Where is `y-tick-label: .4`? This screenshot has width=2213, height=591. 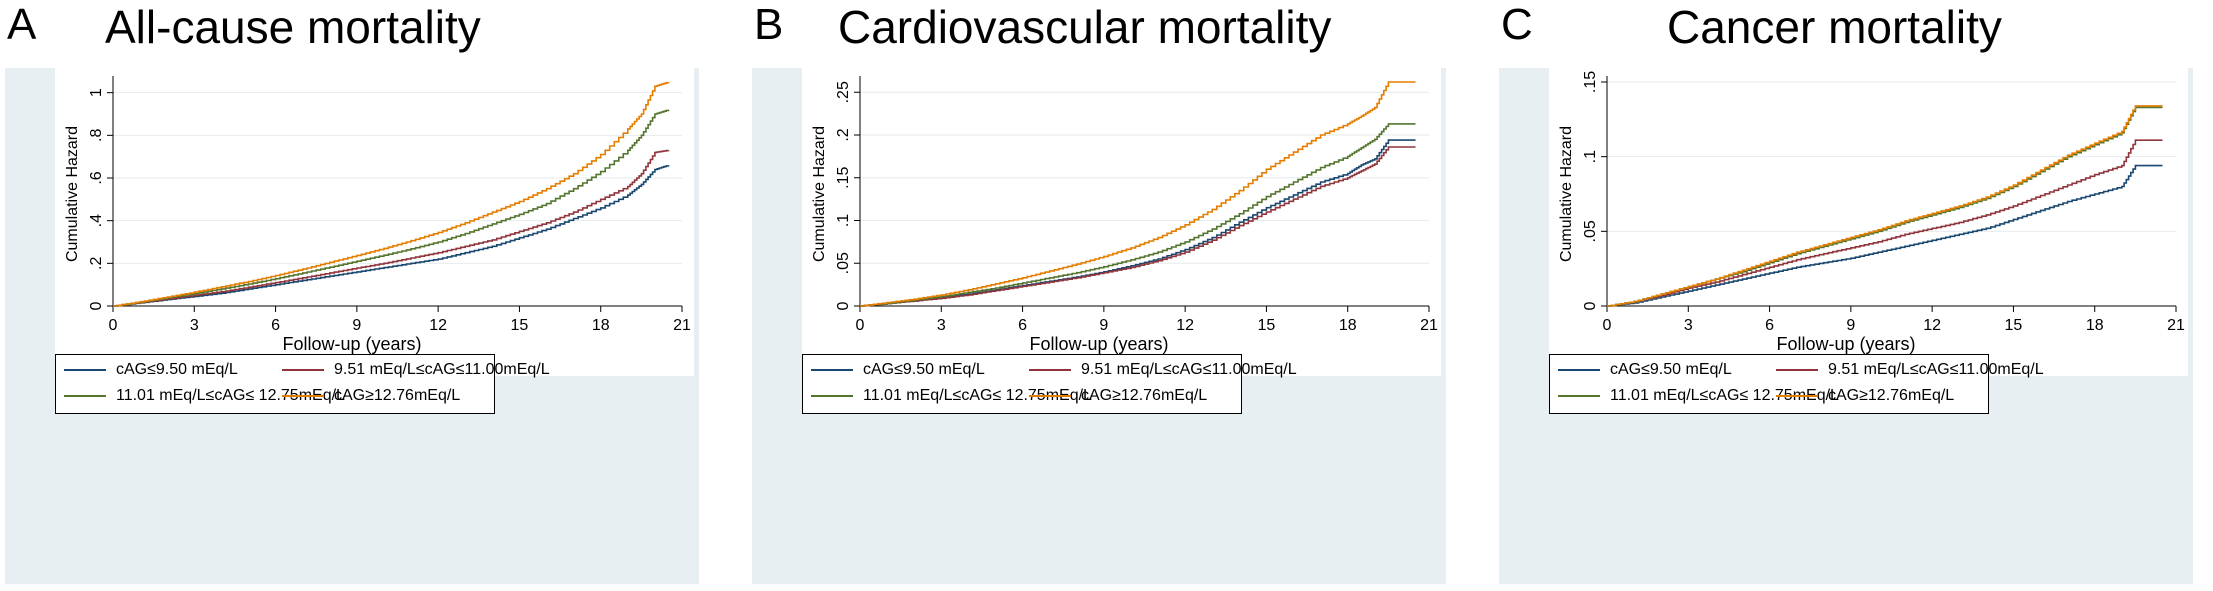
y-tick-label: .4 is located at coordinates (96, 220).